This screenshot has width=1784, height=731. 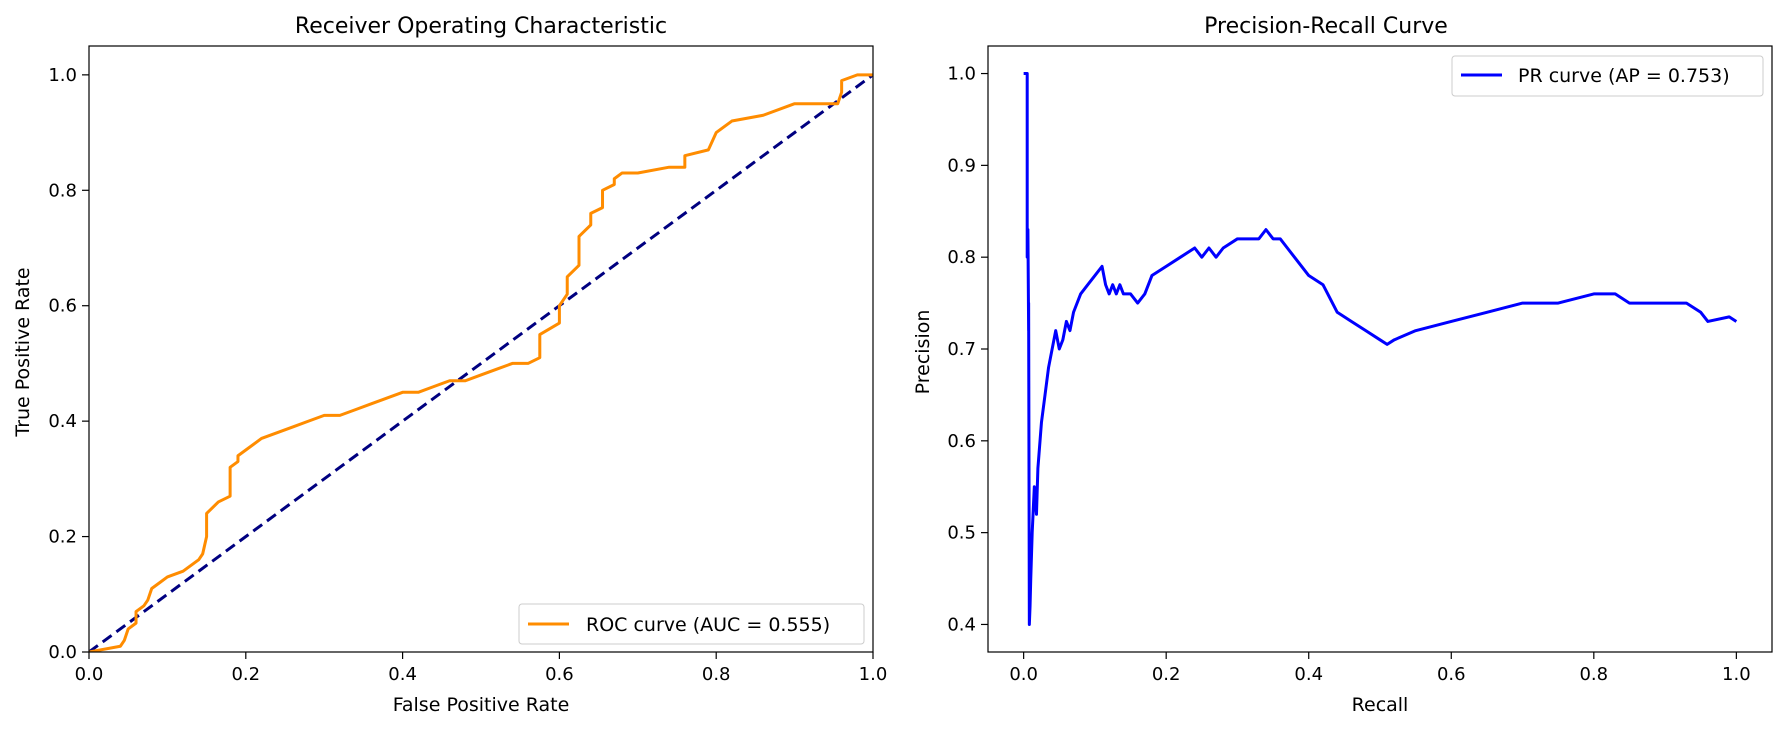 I want to click on pr-x-tick-label: 0.6, so click(x=1451, y=674).